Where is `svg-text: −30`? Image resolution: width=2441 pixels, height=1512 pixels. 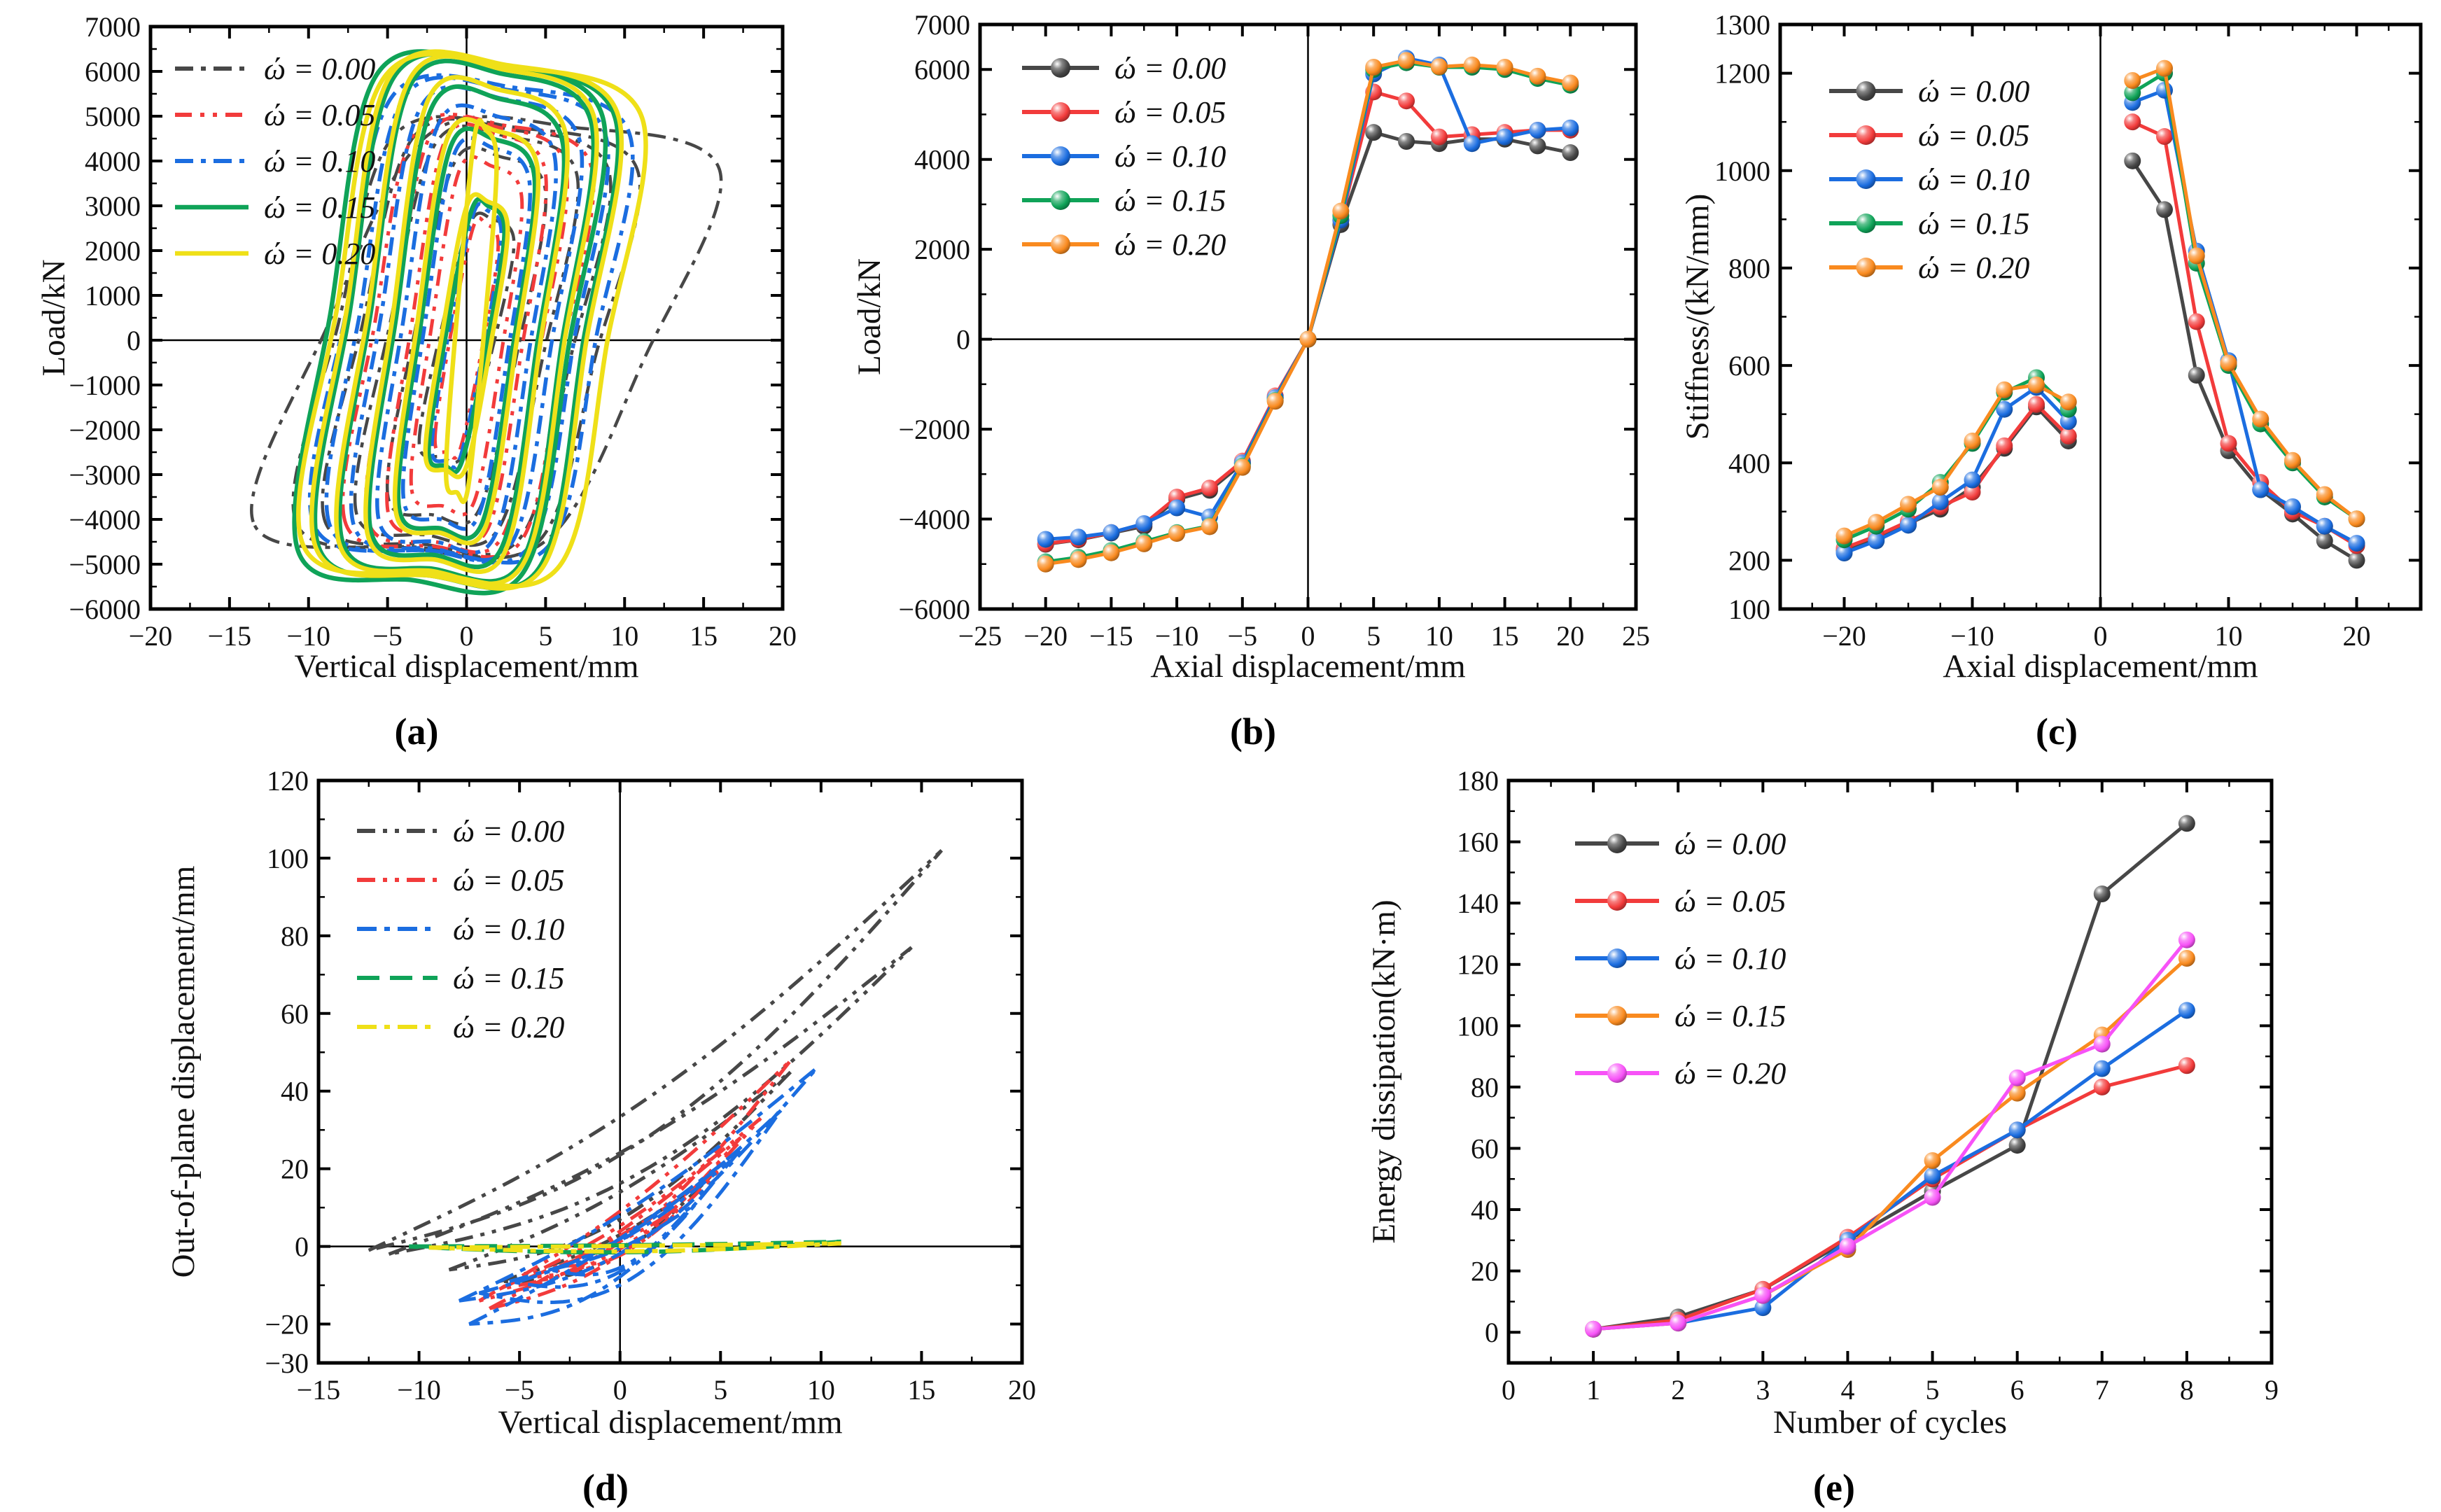
svg-text: −30 is located at coordinates (287, 1363).